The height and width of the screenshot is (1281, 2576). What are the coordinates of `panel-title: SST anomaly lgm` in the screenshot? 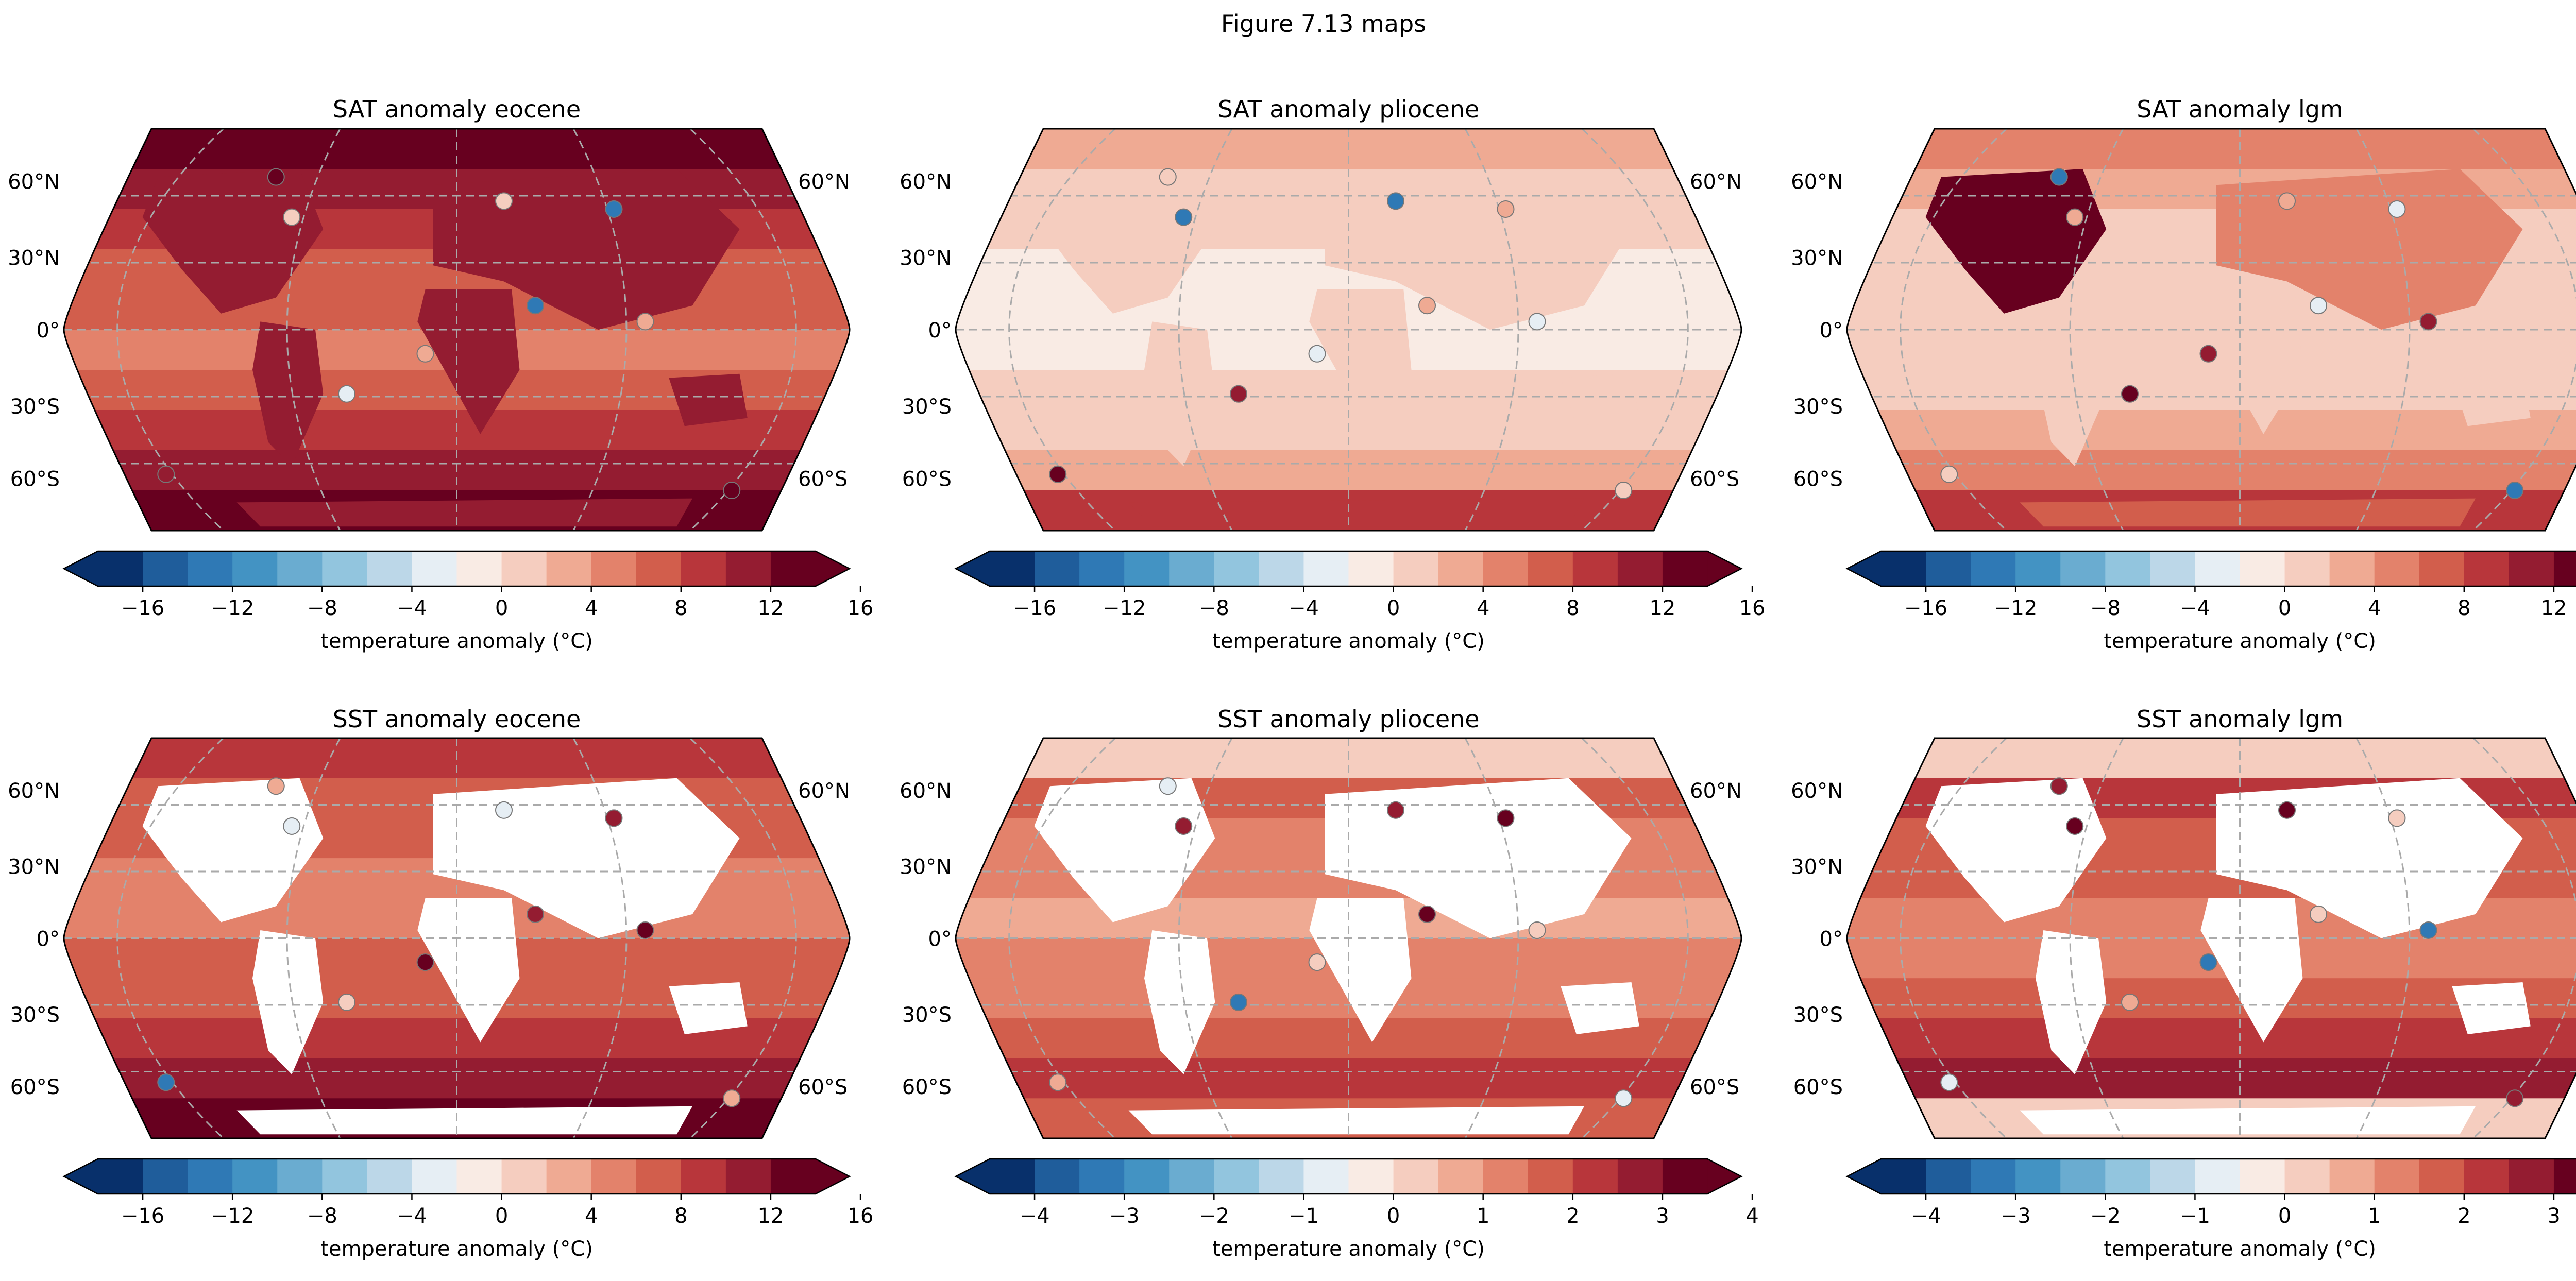 It's located at (2240, 719).